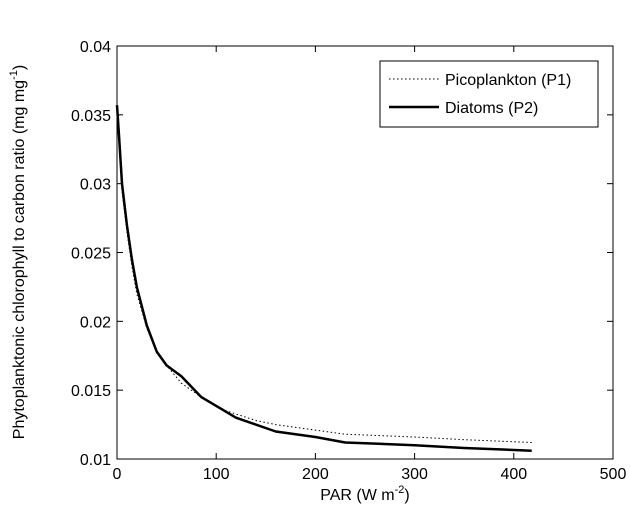 This screenshot has height=507, width=630. What do you see at coordinates (91, 391) in the screenshot?
I see `y-tick-label: 0.015` at bounding box center [91, 391].